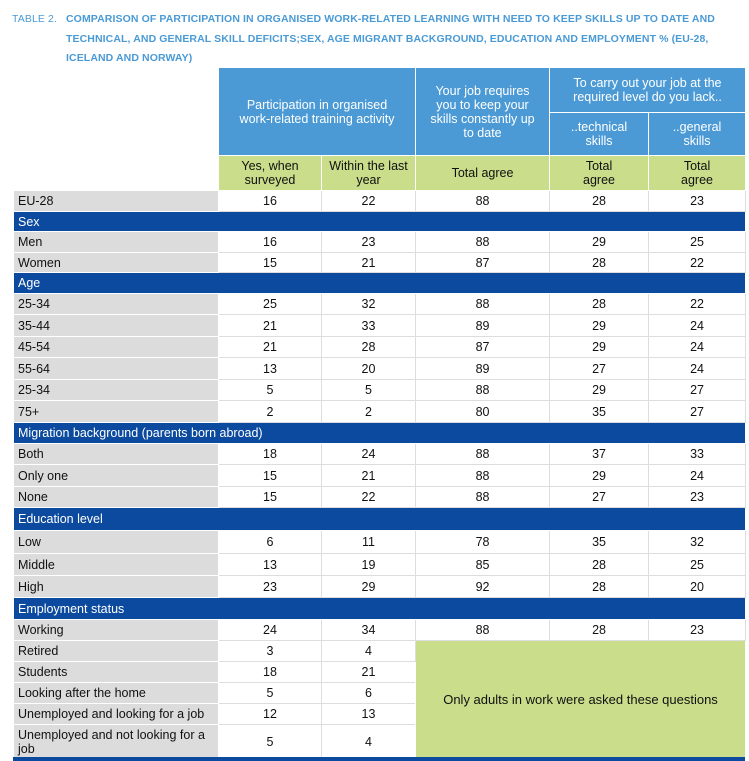 The height and width of the screenshot is (761, 749). Describe the element at coordinates (116, 630) in the screenshot. I see `row-label: Working` at that location.